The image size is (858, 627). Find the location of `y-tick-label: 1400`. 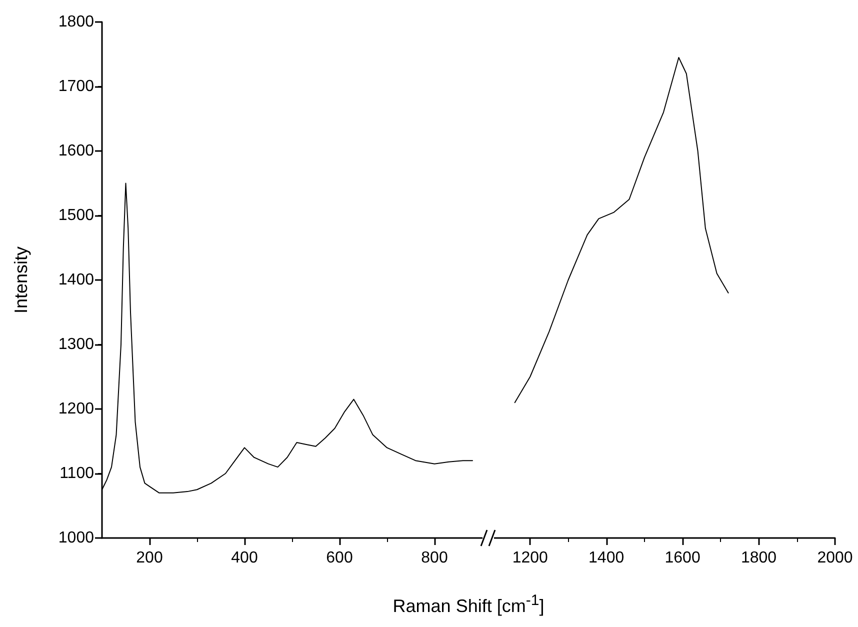

y-tick-label: 1400 is located at coordinates (76, 280).